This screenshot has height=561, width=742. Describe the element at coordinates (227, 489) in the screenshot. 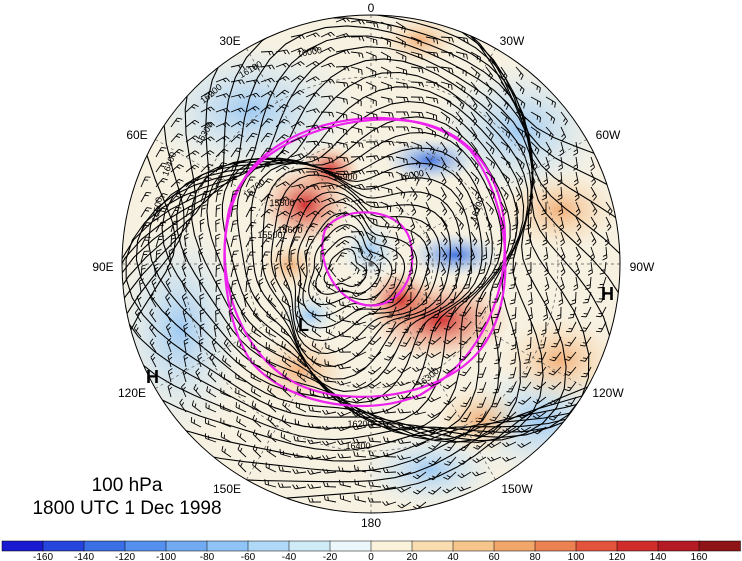

I see `longitude-label: 150E` at that location.